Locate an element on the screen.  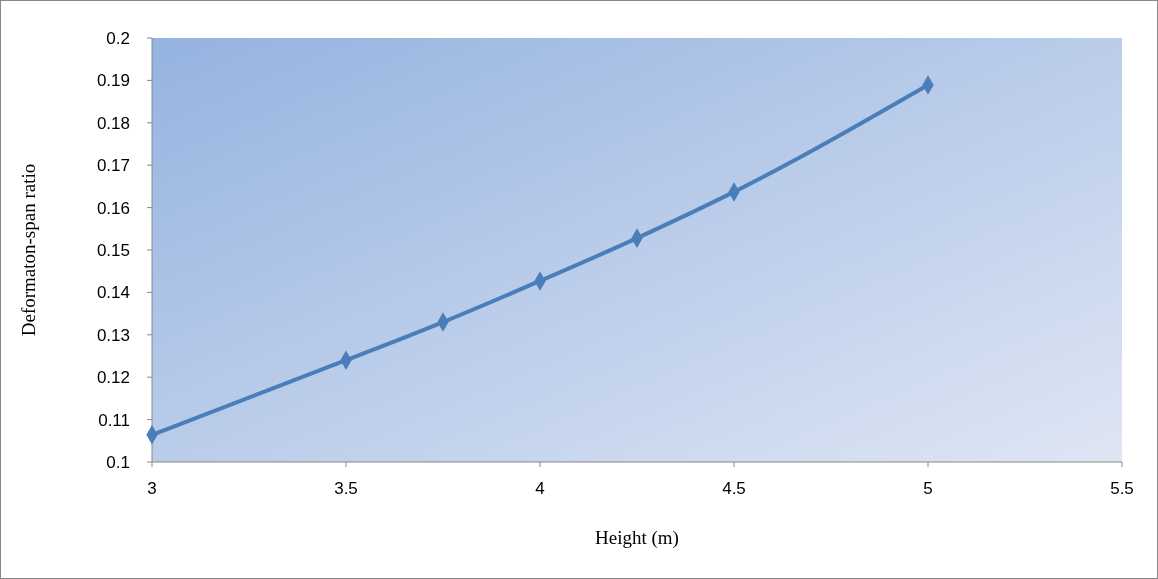
y-tick-label: 0.1 is located at coordinates (118, 462).